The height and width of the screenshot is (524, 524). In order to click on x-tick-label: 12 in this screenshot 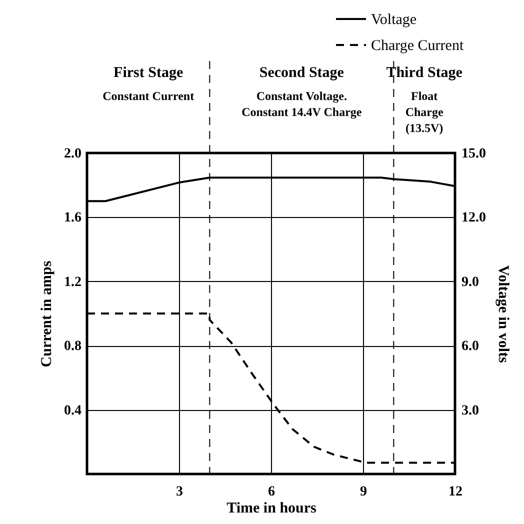, I will do `click(455, 492)`.